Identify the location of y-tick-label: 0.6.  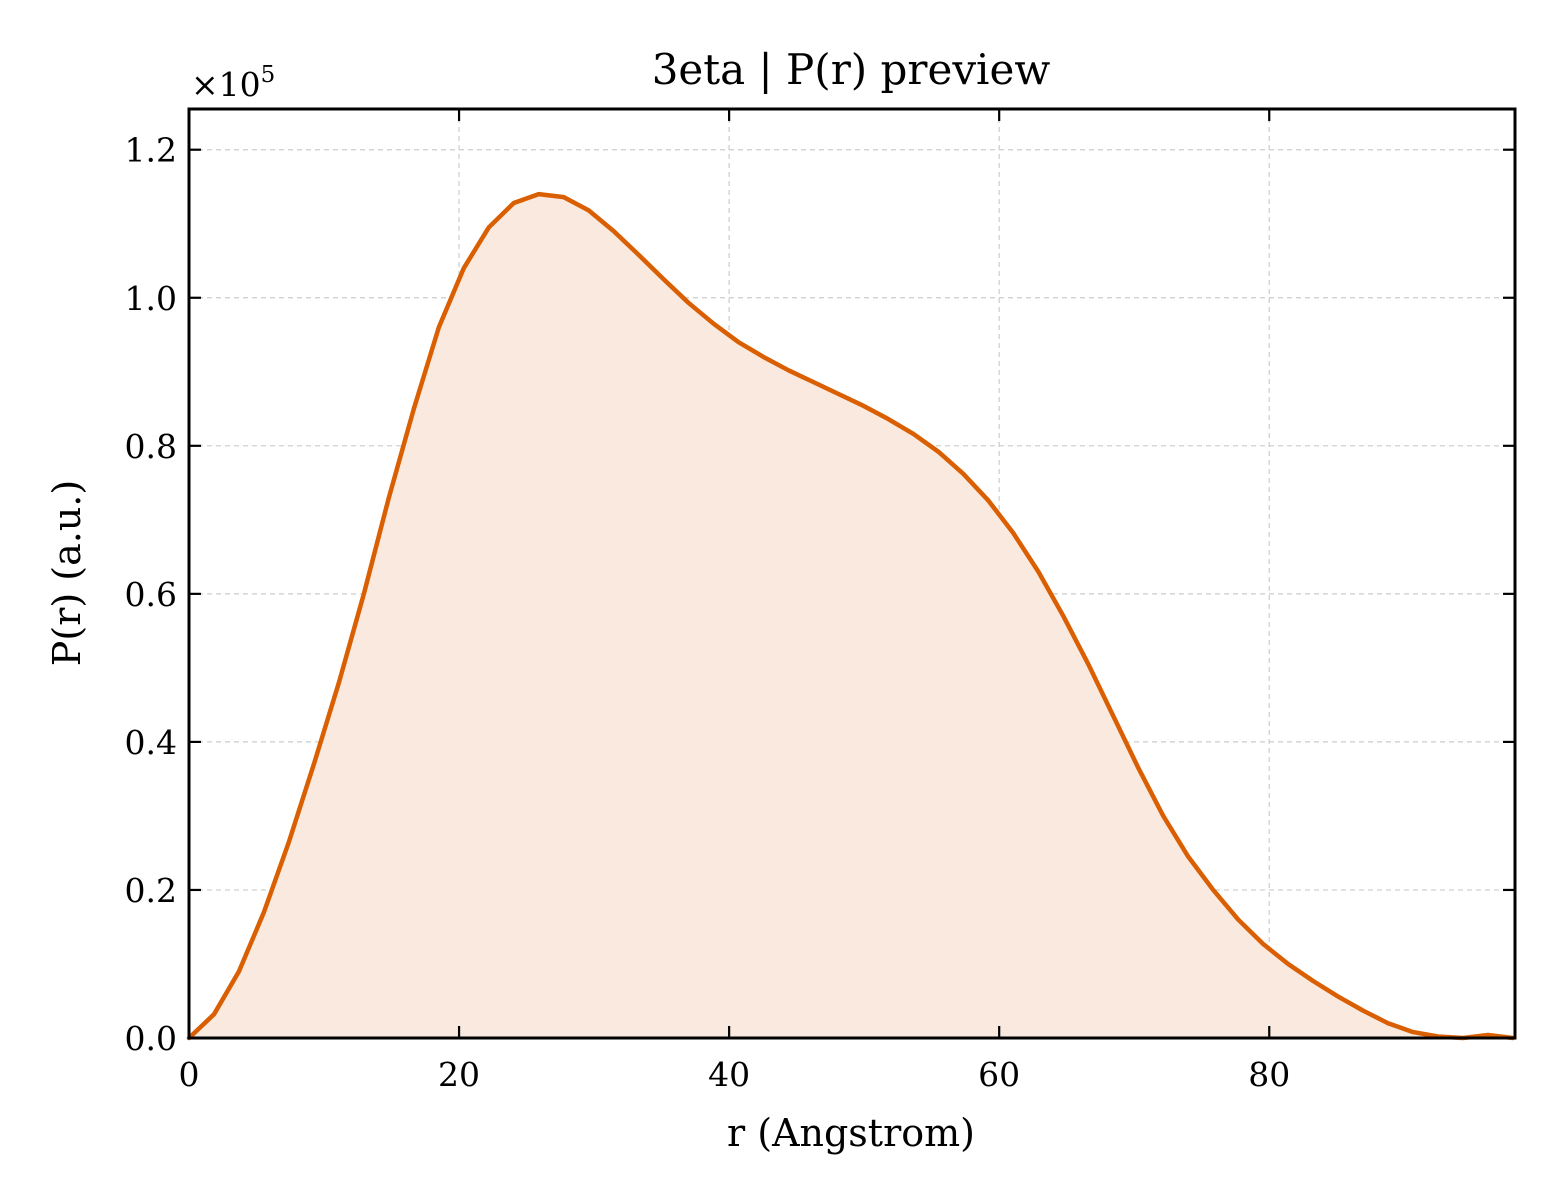
(151, 594).